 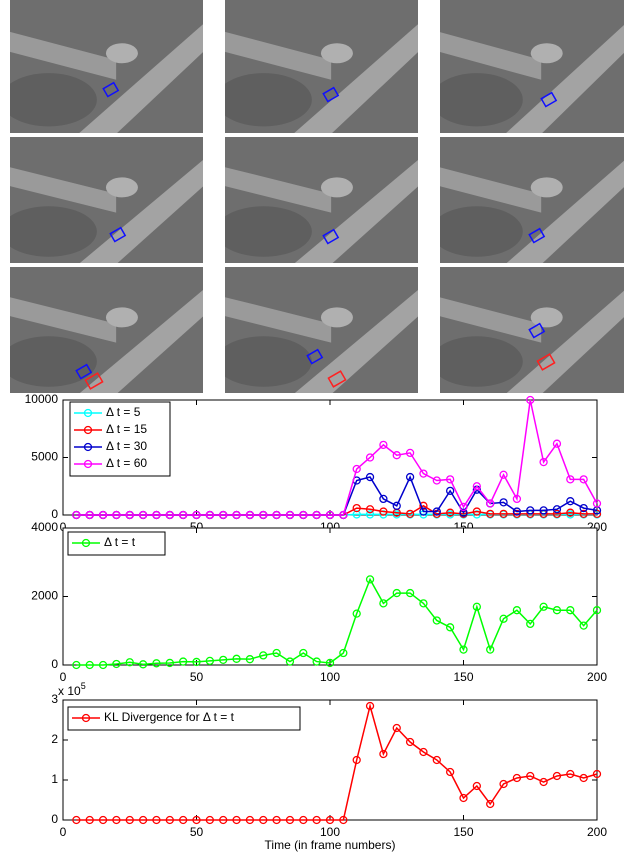 What do you see at coordinates (54, 779) in the screenshot?
I see `y-tick-label: 1` at bounding box center [54, 779].